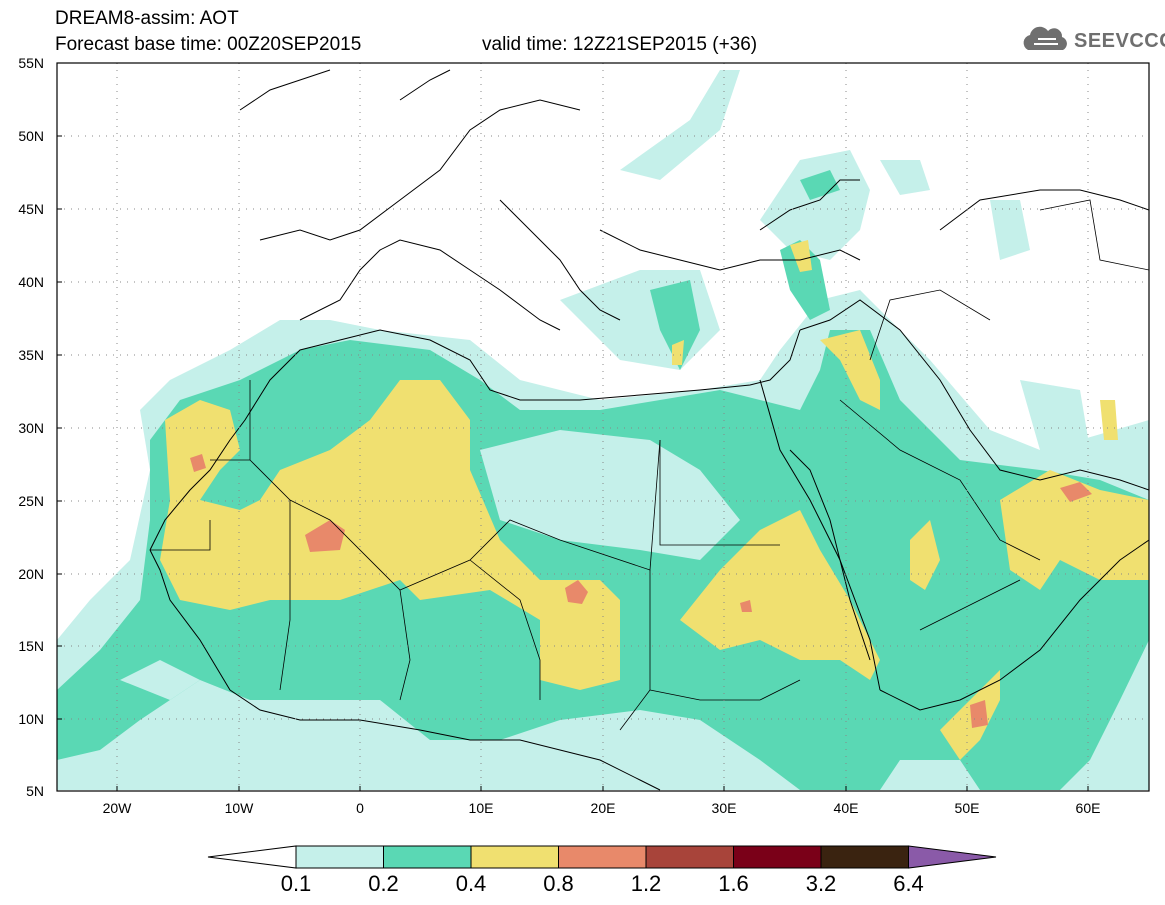 The width and height of the screenshot is (1165, 905). Describe the element at coordinates (31, 355) in the screenshot. I see `lat-label: 35N` at that location.